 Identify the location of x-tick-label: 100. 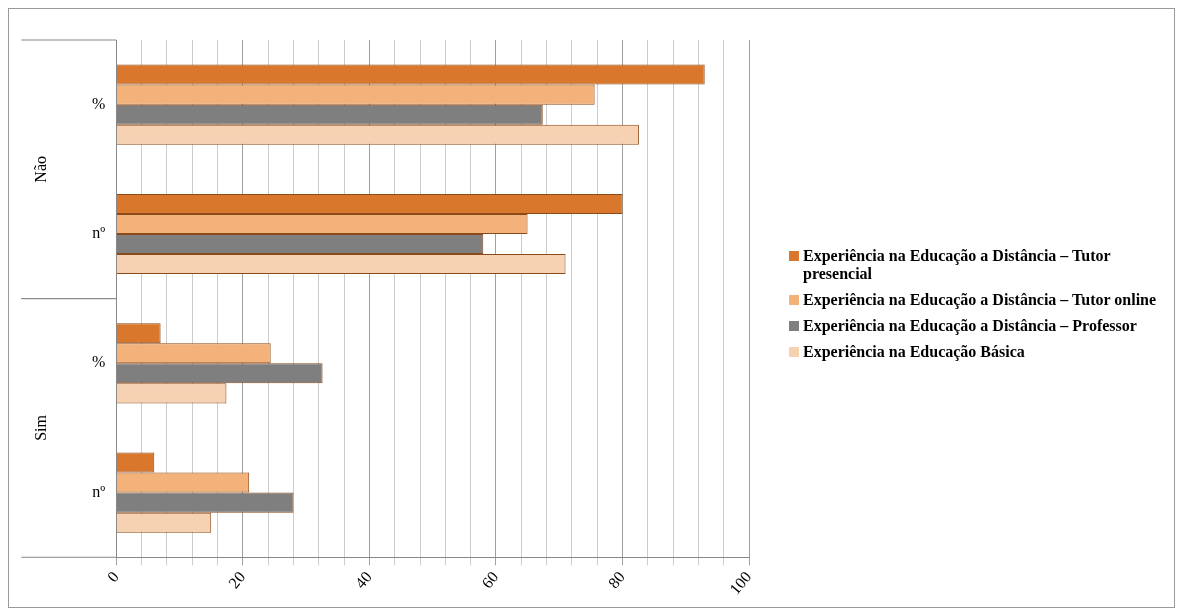
(740, 583).